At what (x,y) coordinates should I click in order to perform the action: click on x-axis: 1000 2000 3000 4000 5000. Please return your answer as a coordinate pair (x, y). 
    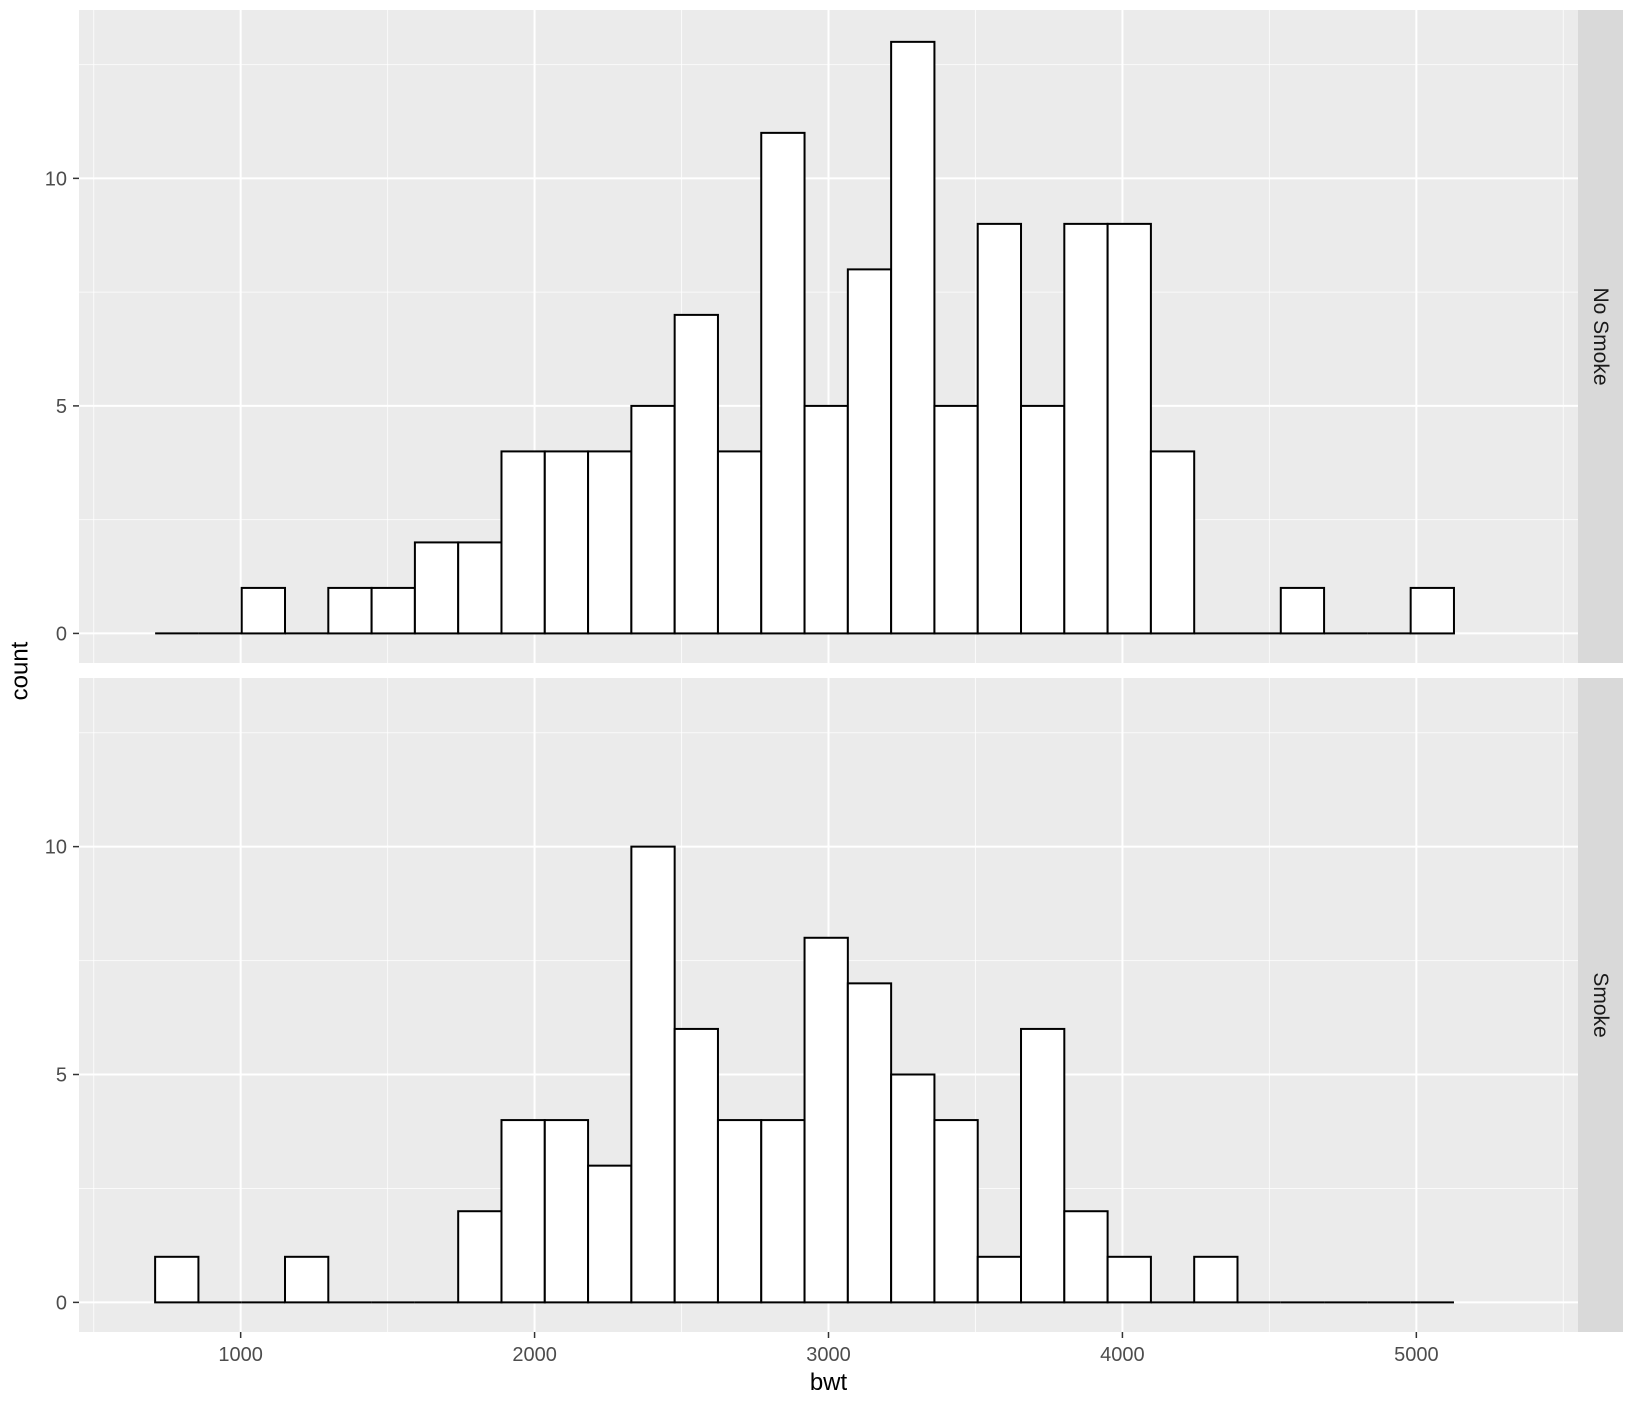
    Looking at the image, I should click on (828, 1349).